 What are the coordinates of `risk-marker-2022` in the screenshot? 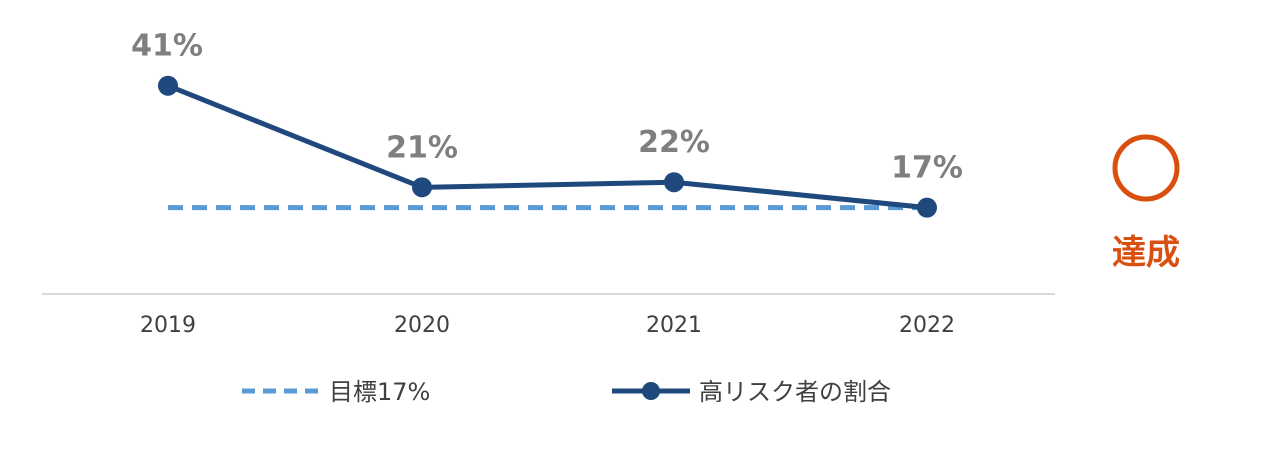 It's located at (927, 207).